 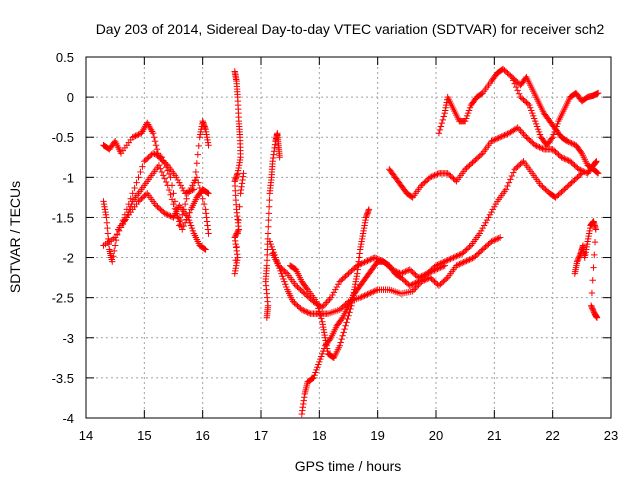 What do you see at coordinates (63, 217) in the screenshot?
I see `y-tick-label: -1.5` at bounding box center [63, 217].